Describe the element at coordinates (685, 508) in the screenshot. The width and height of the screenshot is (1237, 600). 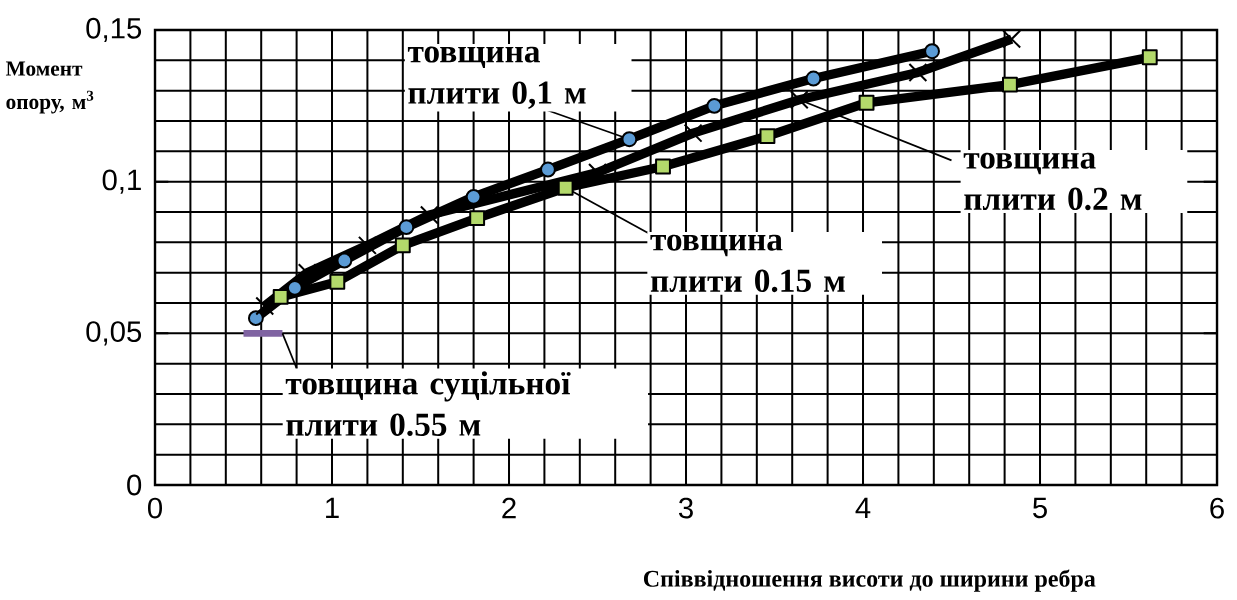
I see `x-tick-label: 3` at that location.